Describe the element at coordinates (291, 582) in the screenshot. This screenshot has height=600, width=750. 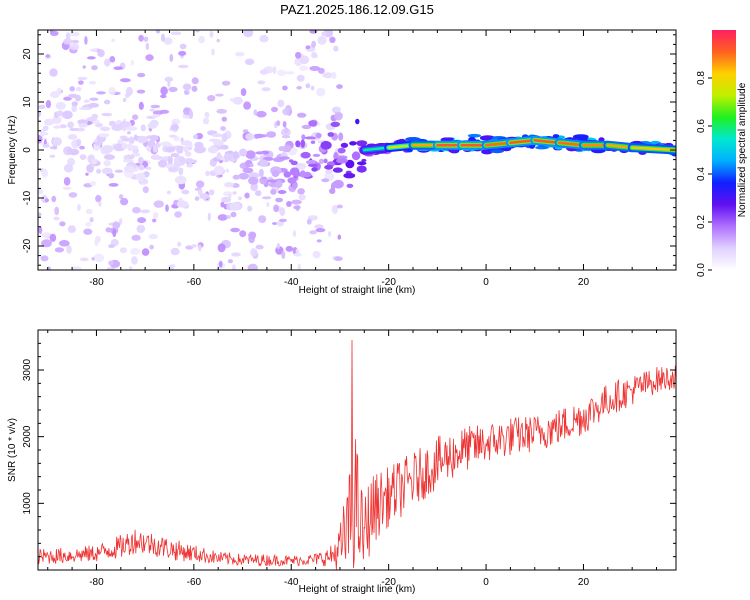
I see `x-tick-label: -40` at that location.